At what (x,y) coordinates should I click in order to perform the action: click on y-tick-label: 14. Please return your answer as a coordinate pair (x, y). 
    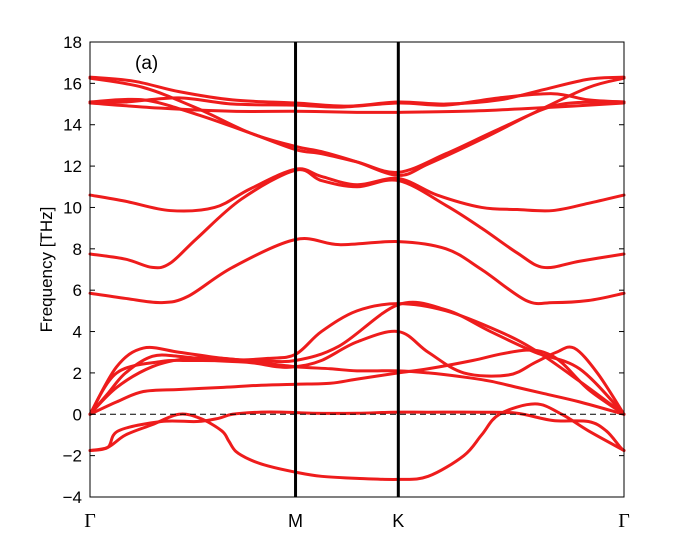
    Looking at the image, I should click on (72, 125).